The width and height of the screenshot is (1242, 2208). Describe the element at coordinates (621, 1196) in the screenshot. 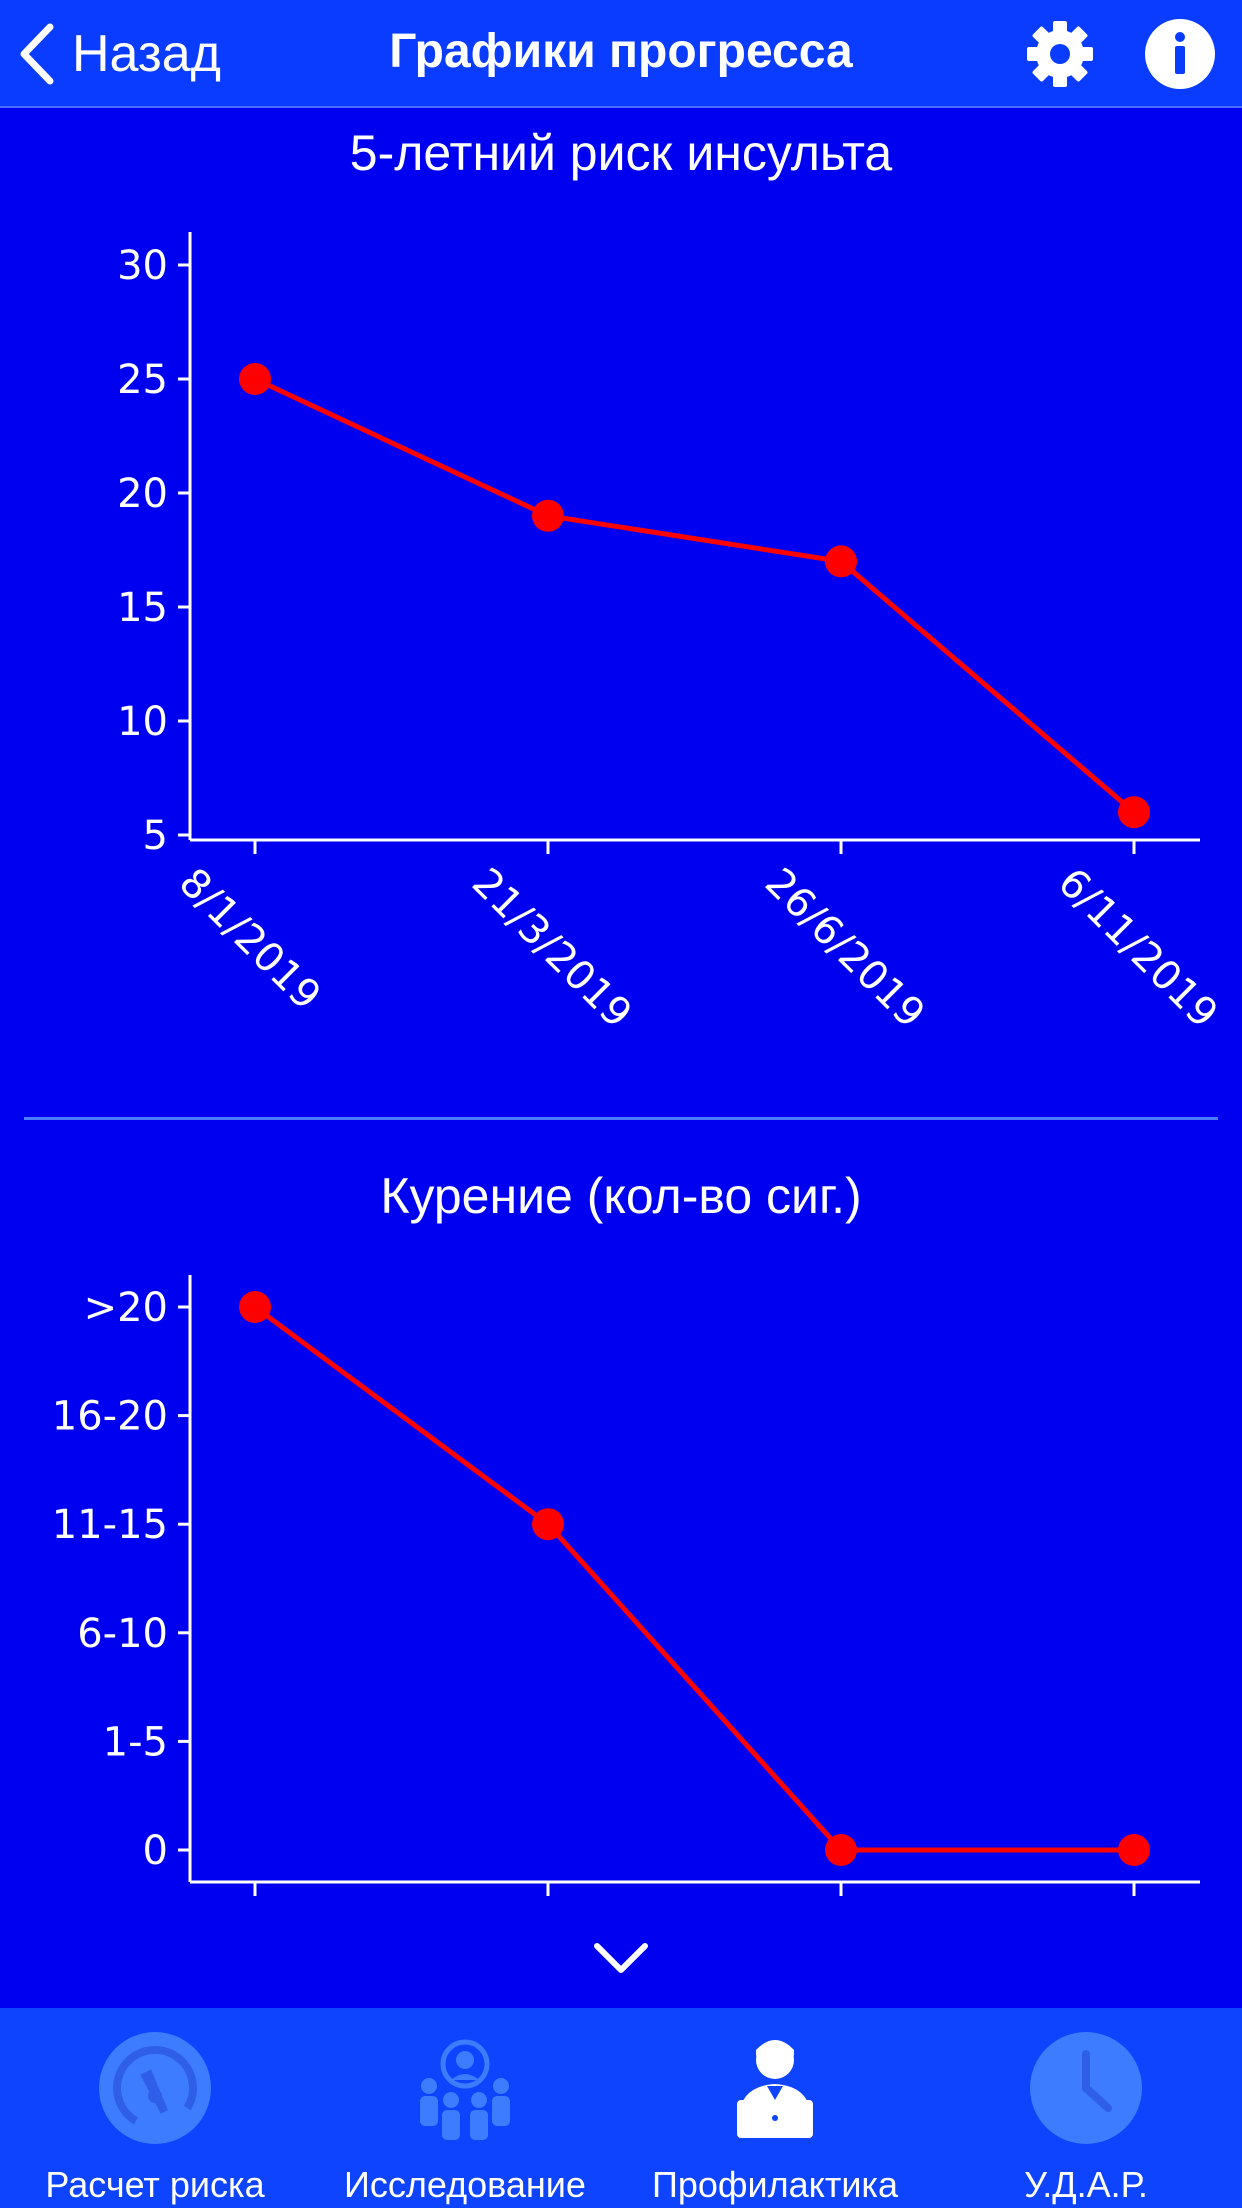

I see `chart-title-smoking: Курение (кол-во сиг.)` at that location.